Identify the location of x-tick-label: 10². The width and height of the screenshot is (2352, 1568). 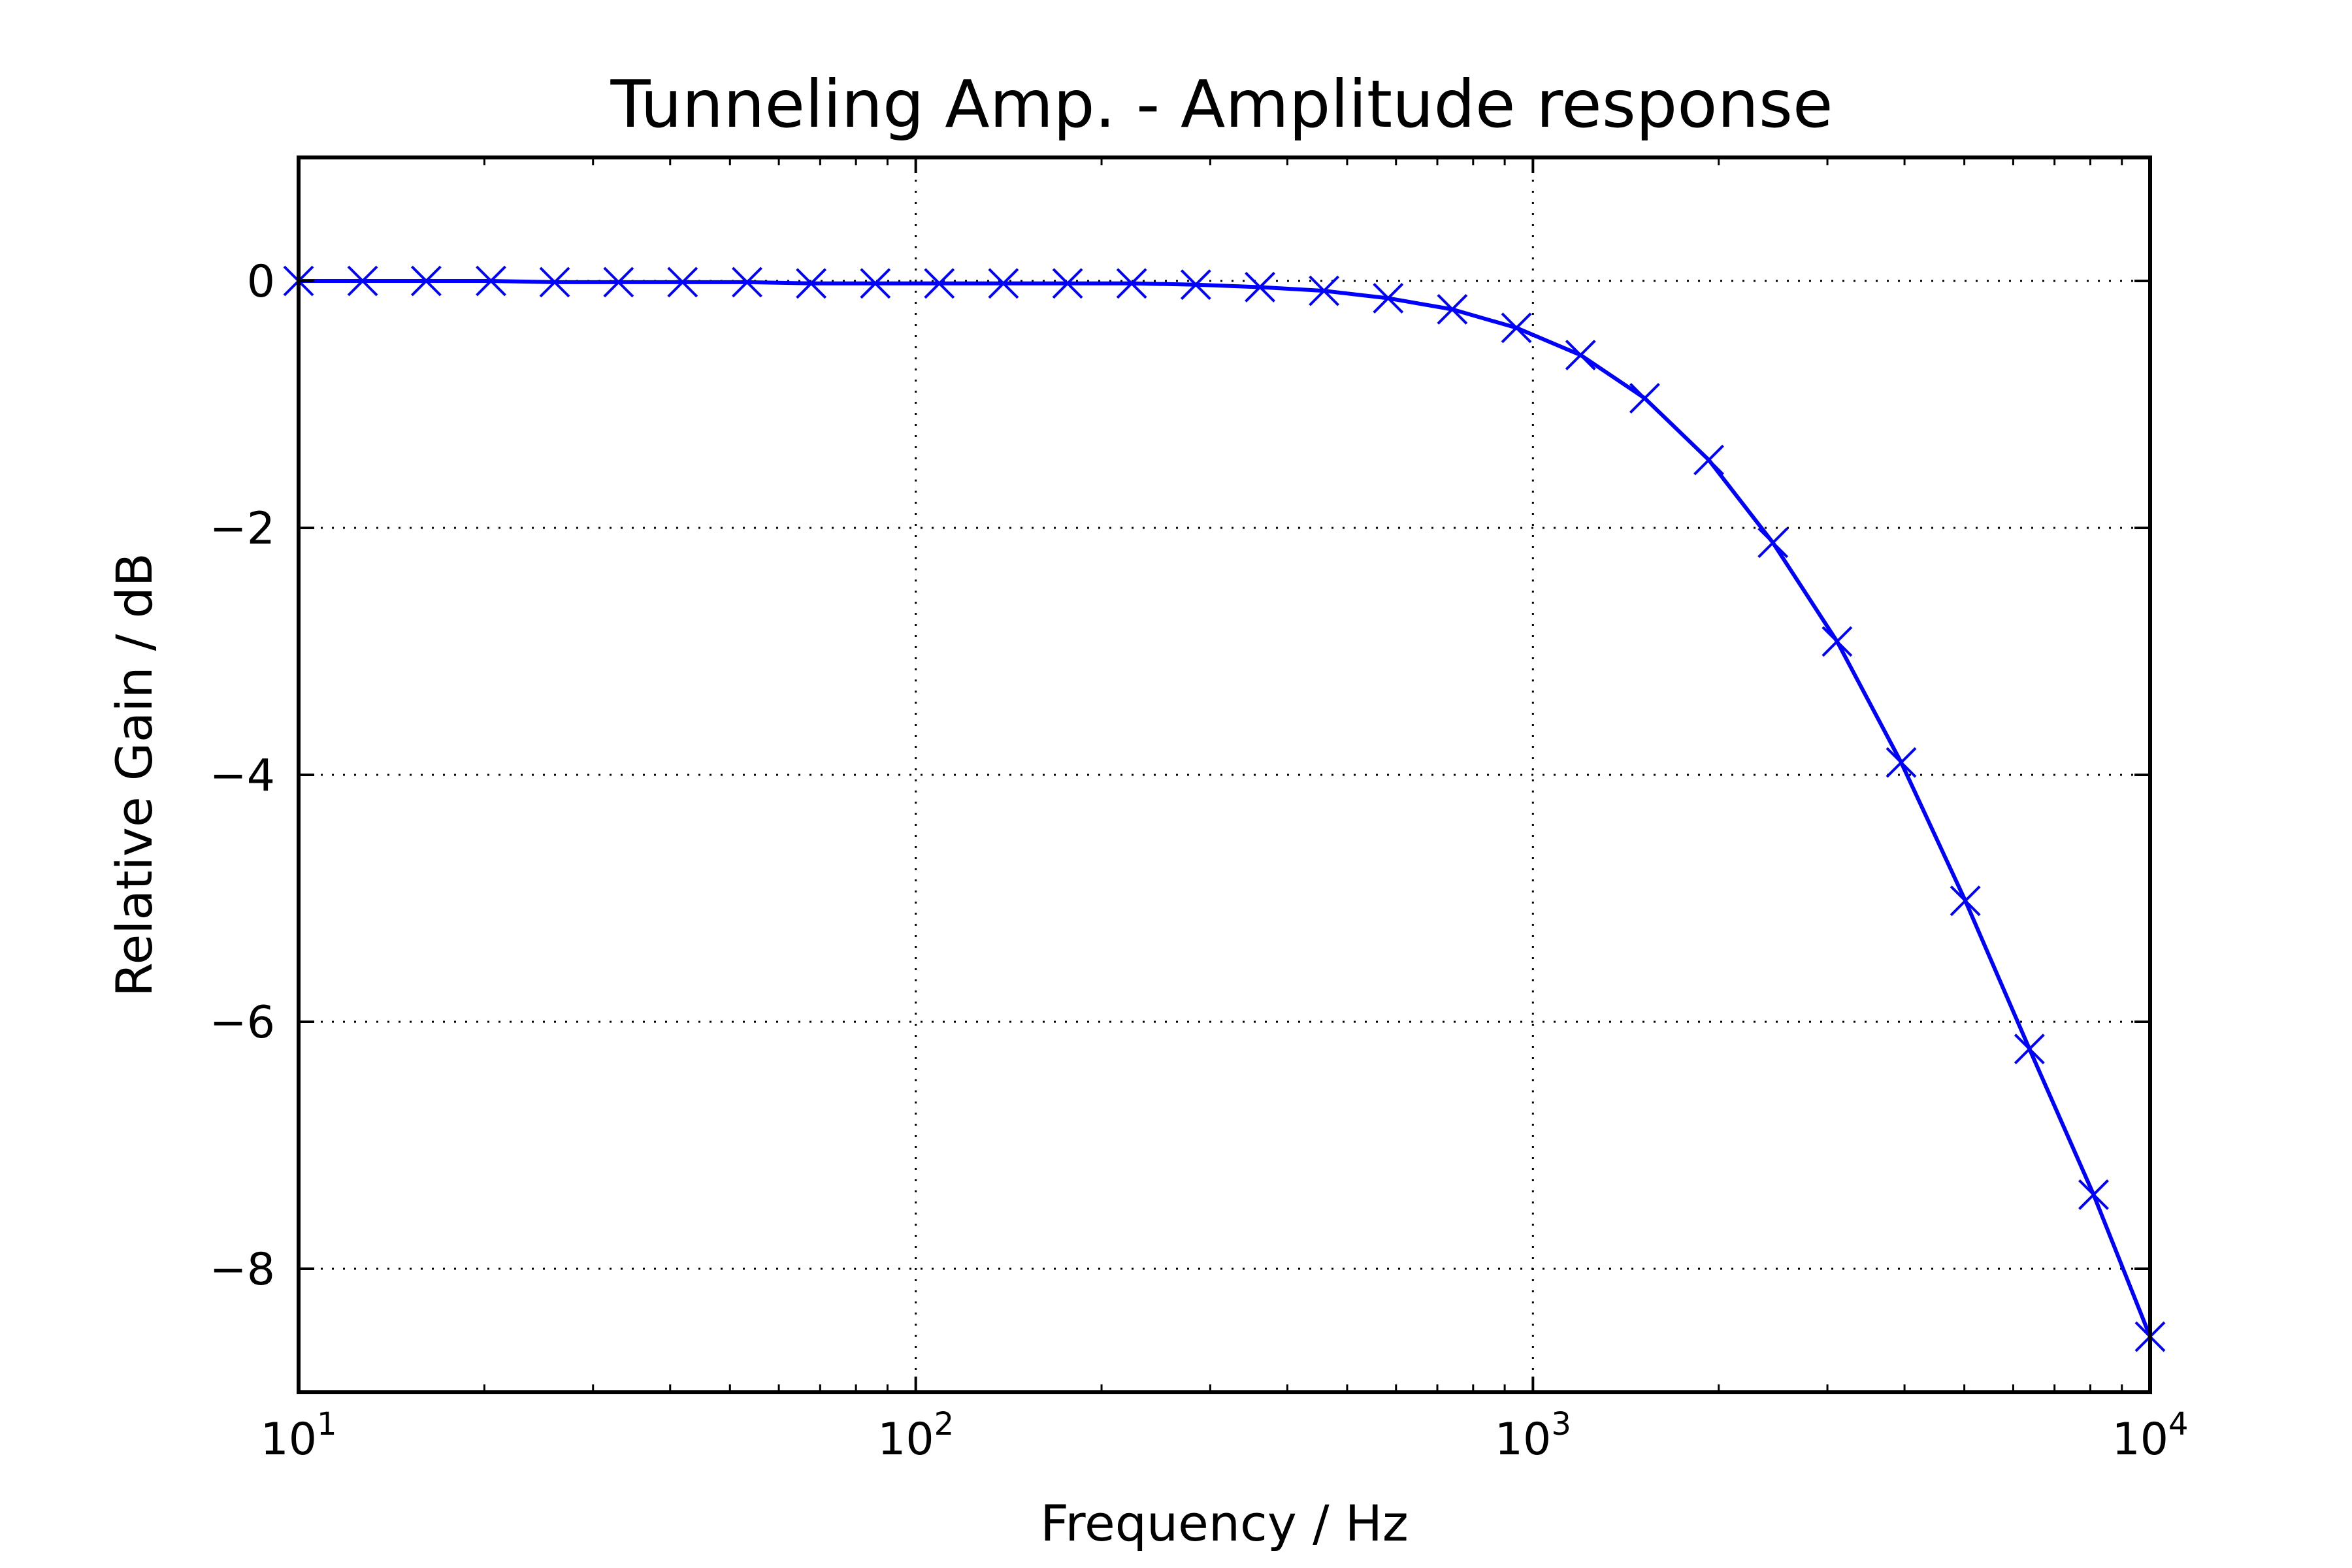
(915, 1435).